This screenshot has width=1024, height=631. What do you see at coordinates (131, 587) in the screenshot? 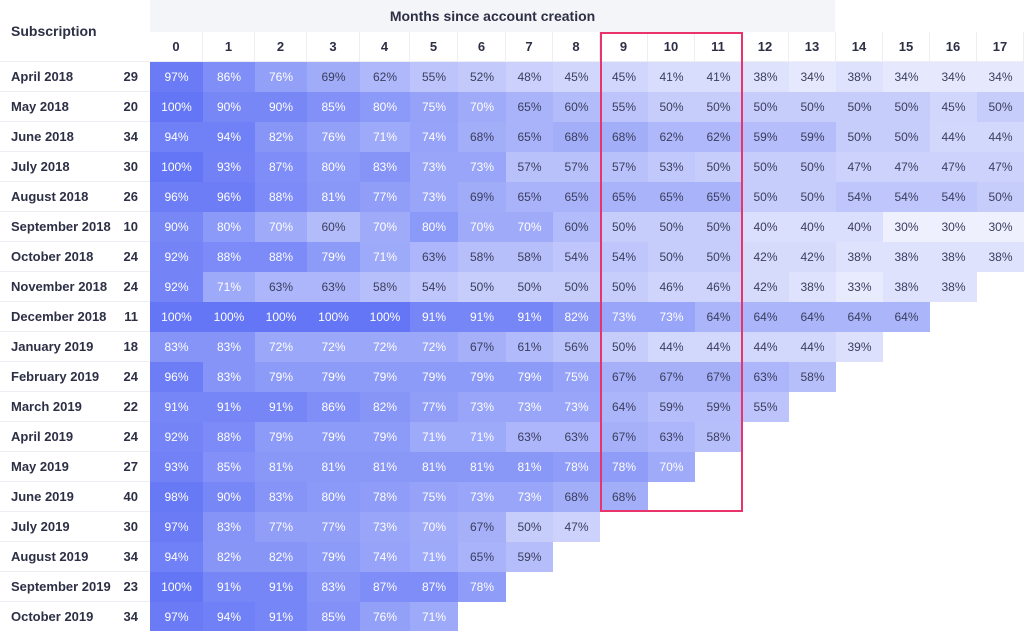
I see `cohort-count: 23` at bounding box center [131, 587].